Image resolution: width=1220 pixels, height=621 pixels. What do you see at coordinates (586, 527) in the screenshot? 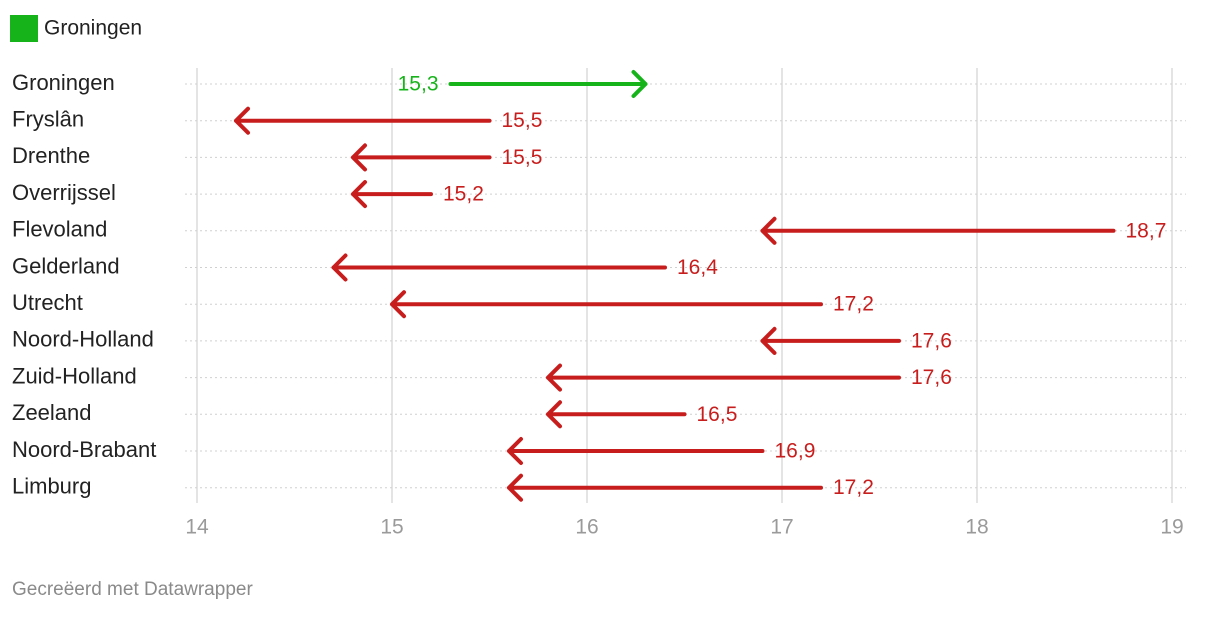
I see `x-tick-label: 16` at bounding box center [586, 527].